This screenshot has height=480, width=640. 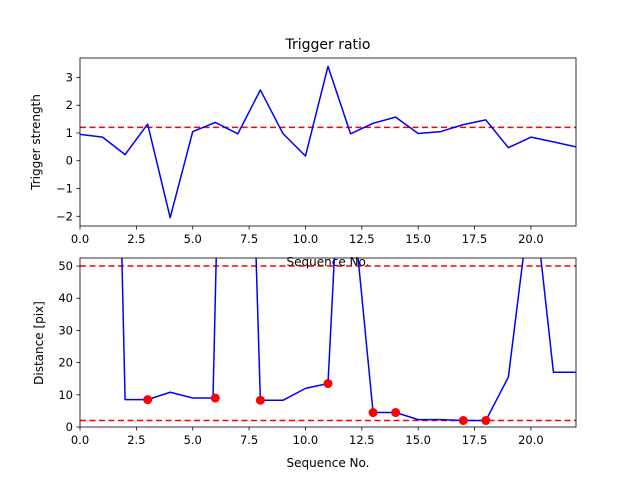 I want to click on y-tick-label: 50, so click(x=65, y=266).